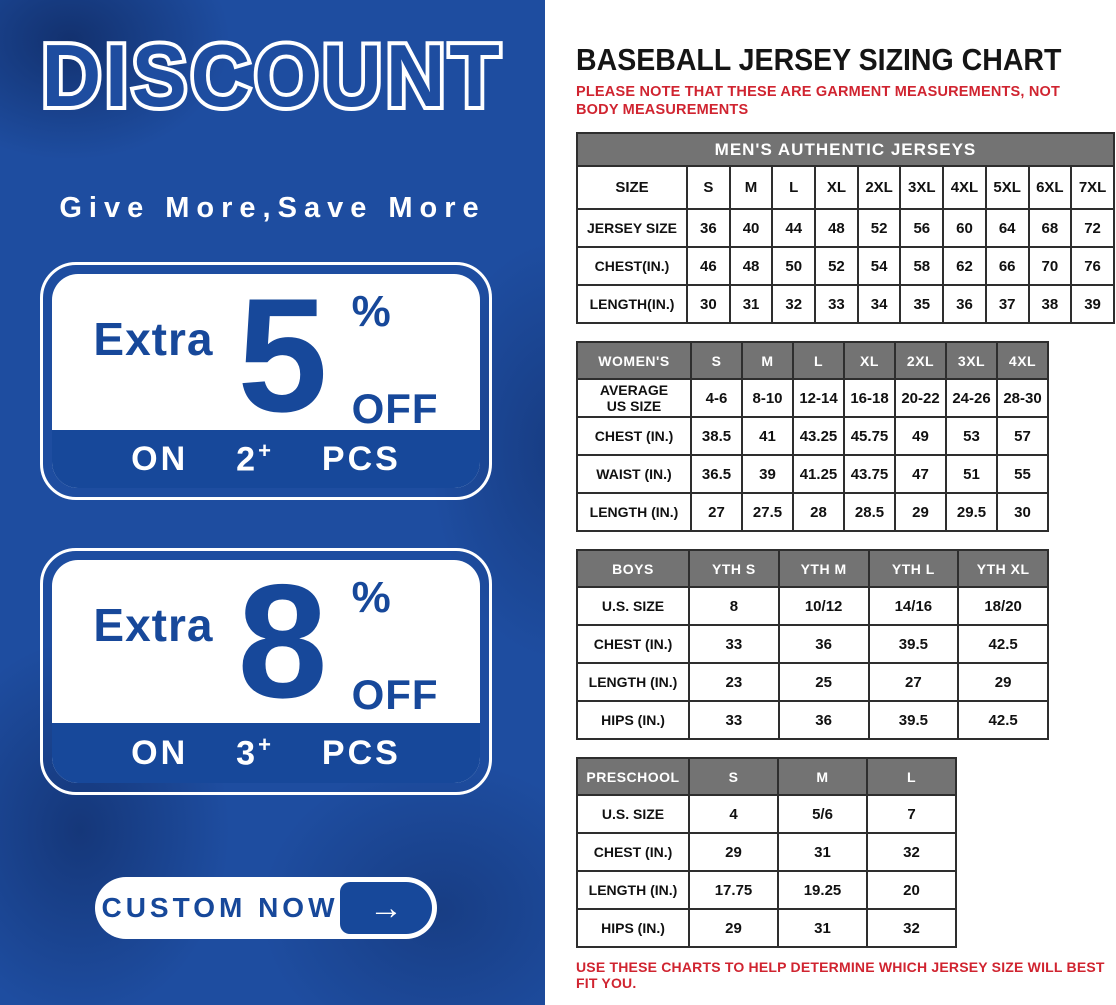  I want to click on custom-now-label: CUSTOM NOW, so click(220, 907).